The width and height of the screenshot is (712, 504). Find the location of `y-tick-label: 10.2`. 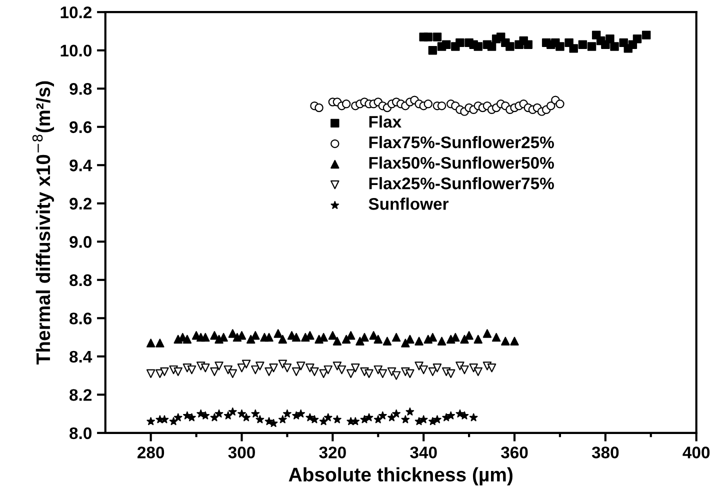

y-tick-label: 10.2 is located at coordinates (76, 12).